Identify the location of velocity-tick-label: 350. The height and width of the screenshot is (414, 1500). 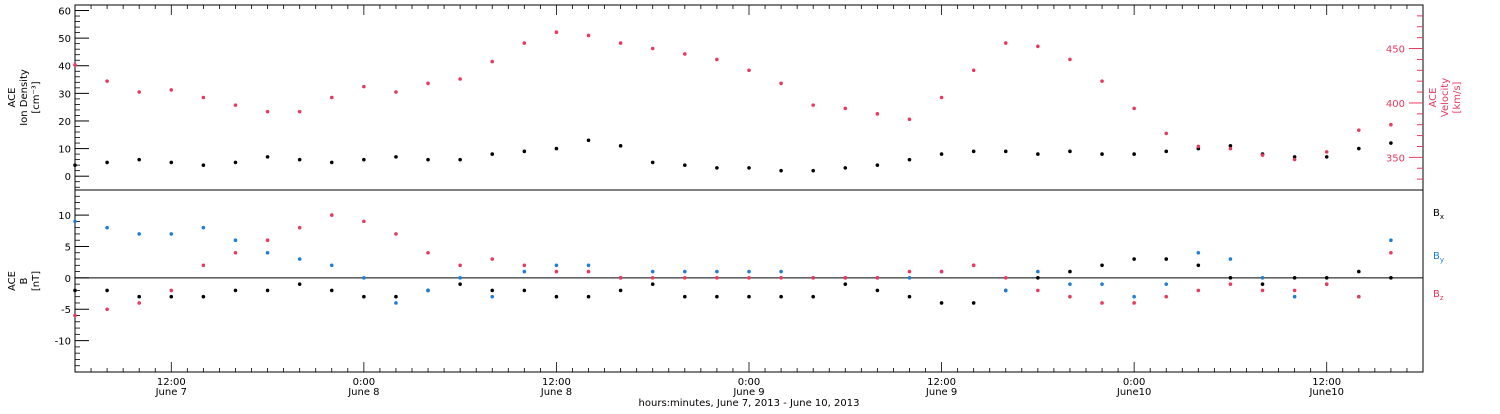
(1395, 158).